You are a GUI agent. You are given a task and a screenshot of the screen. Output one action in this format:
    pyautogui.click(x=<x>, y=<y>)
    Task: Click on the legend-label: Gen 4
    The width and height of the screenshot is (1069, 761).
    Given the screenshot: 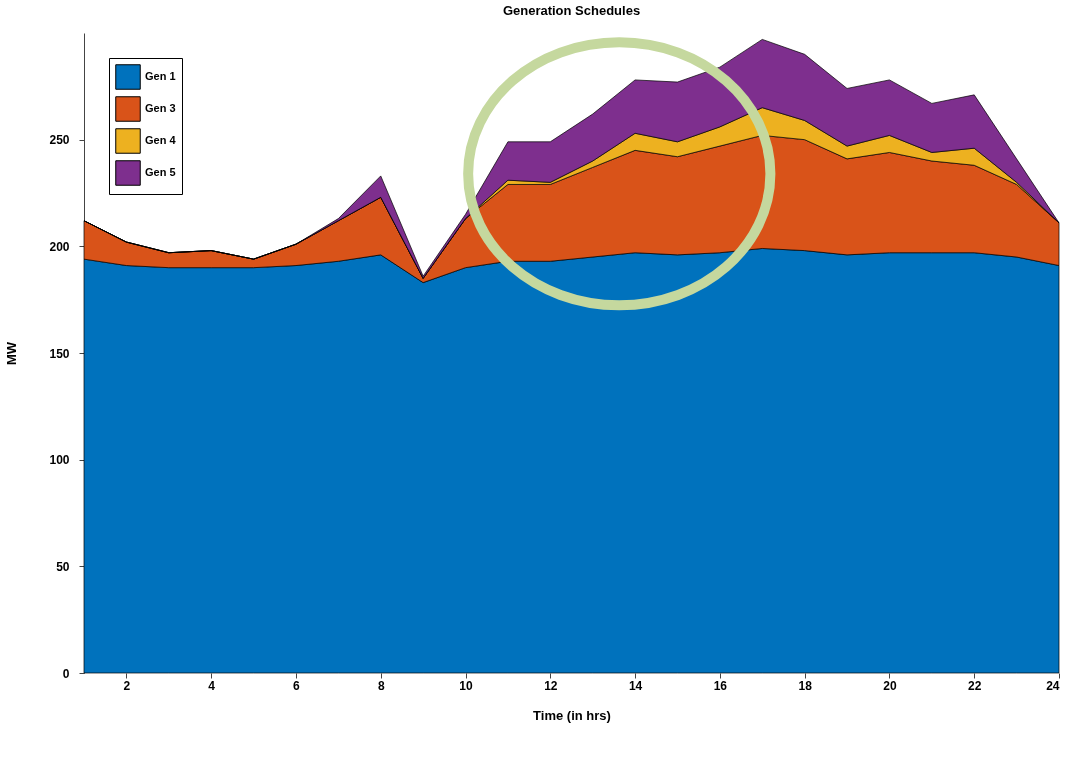 What is the action you would take?
    pyautogui.click(x=161, y=140)
    